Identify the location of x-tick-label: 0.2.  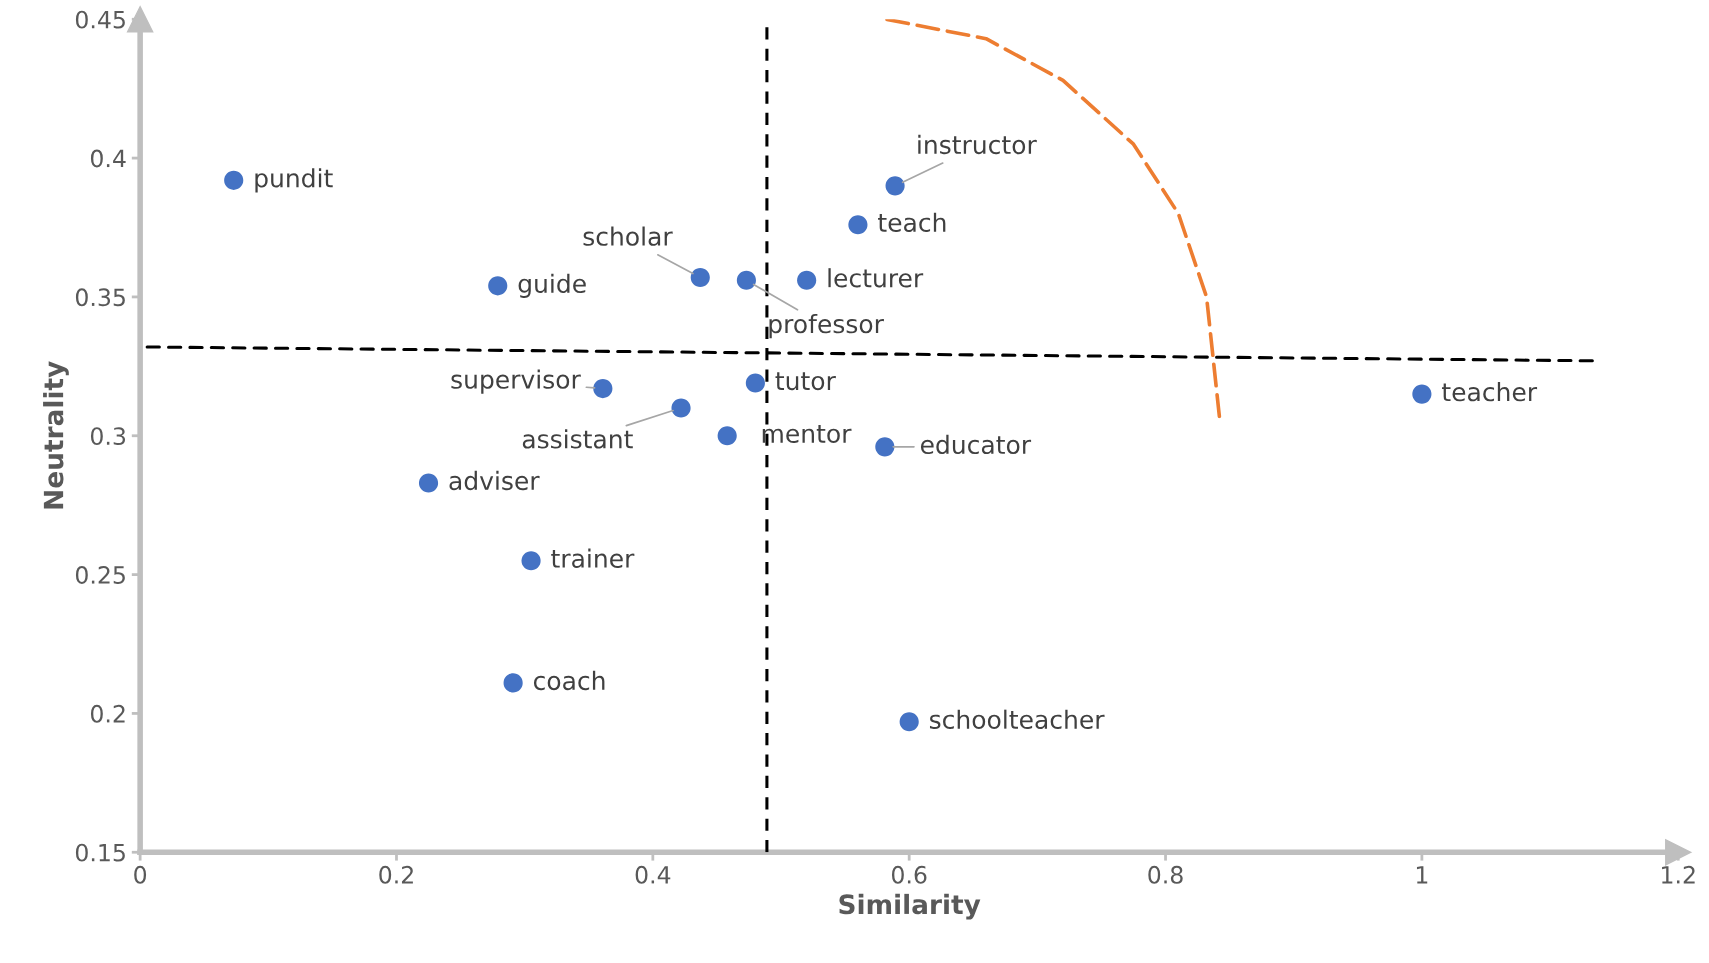
(396, 874).